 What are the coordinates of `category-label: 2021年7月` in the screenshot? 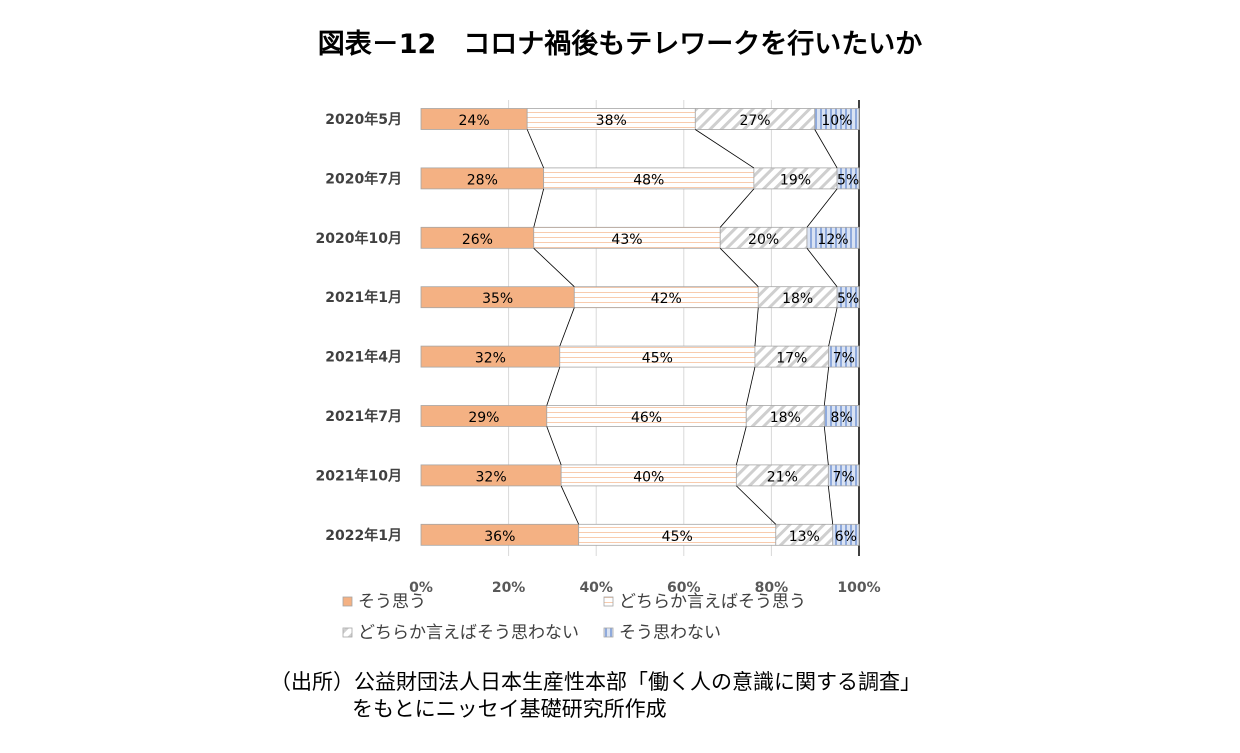 It's located at (363, 416).